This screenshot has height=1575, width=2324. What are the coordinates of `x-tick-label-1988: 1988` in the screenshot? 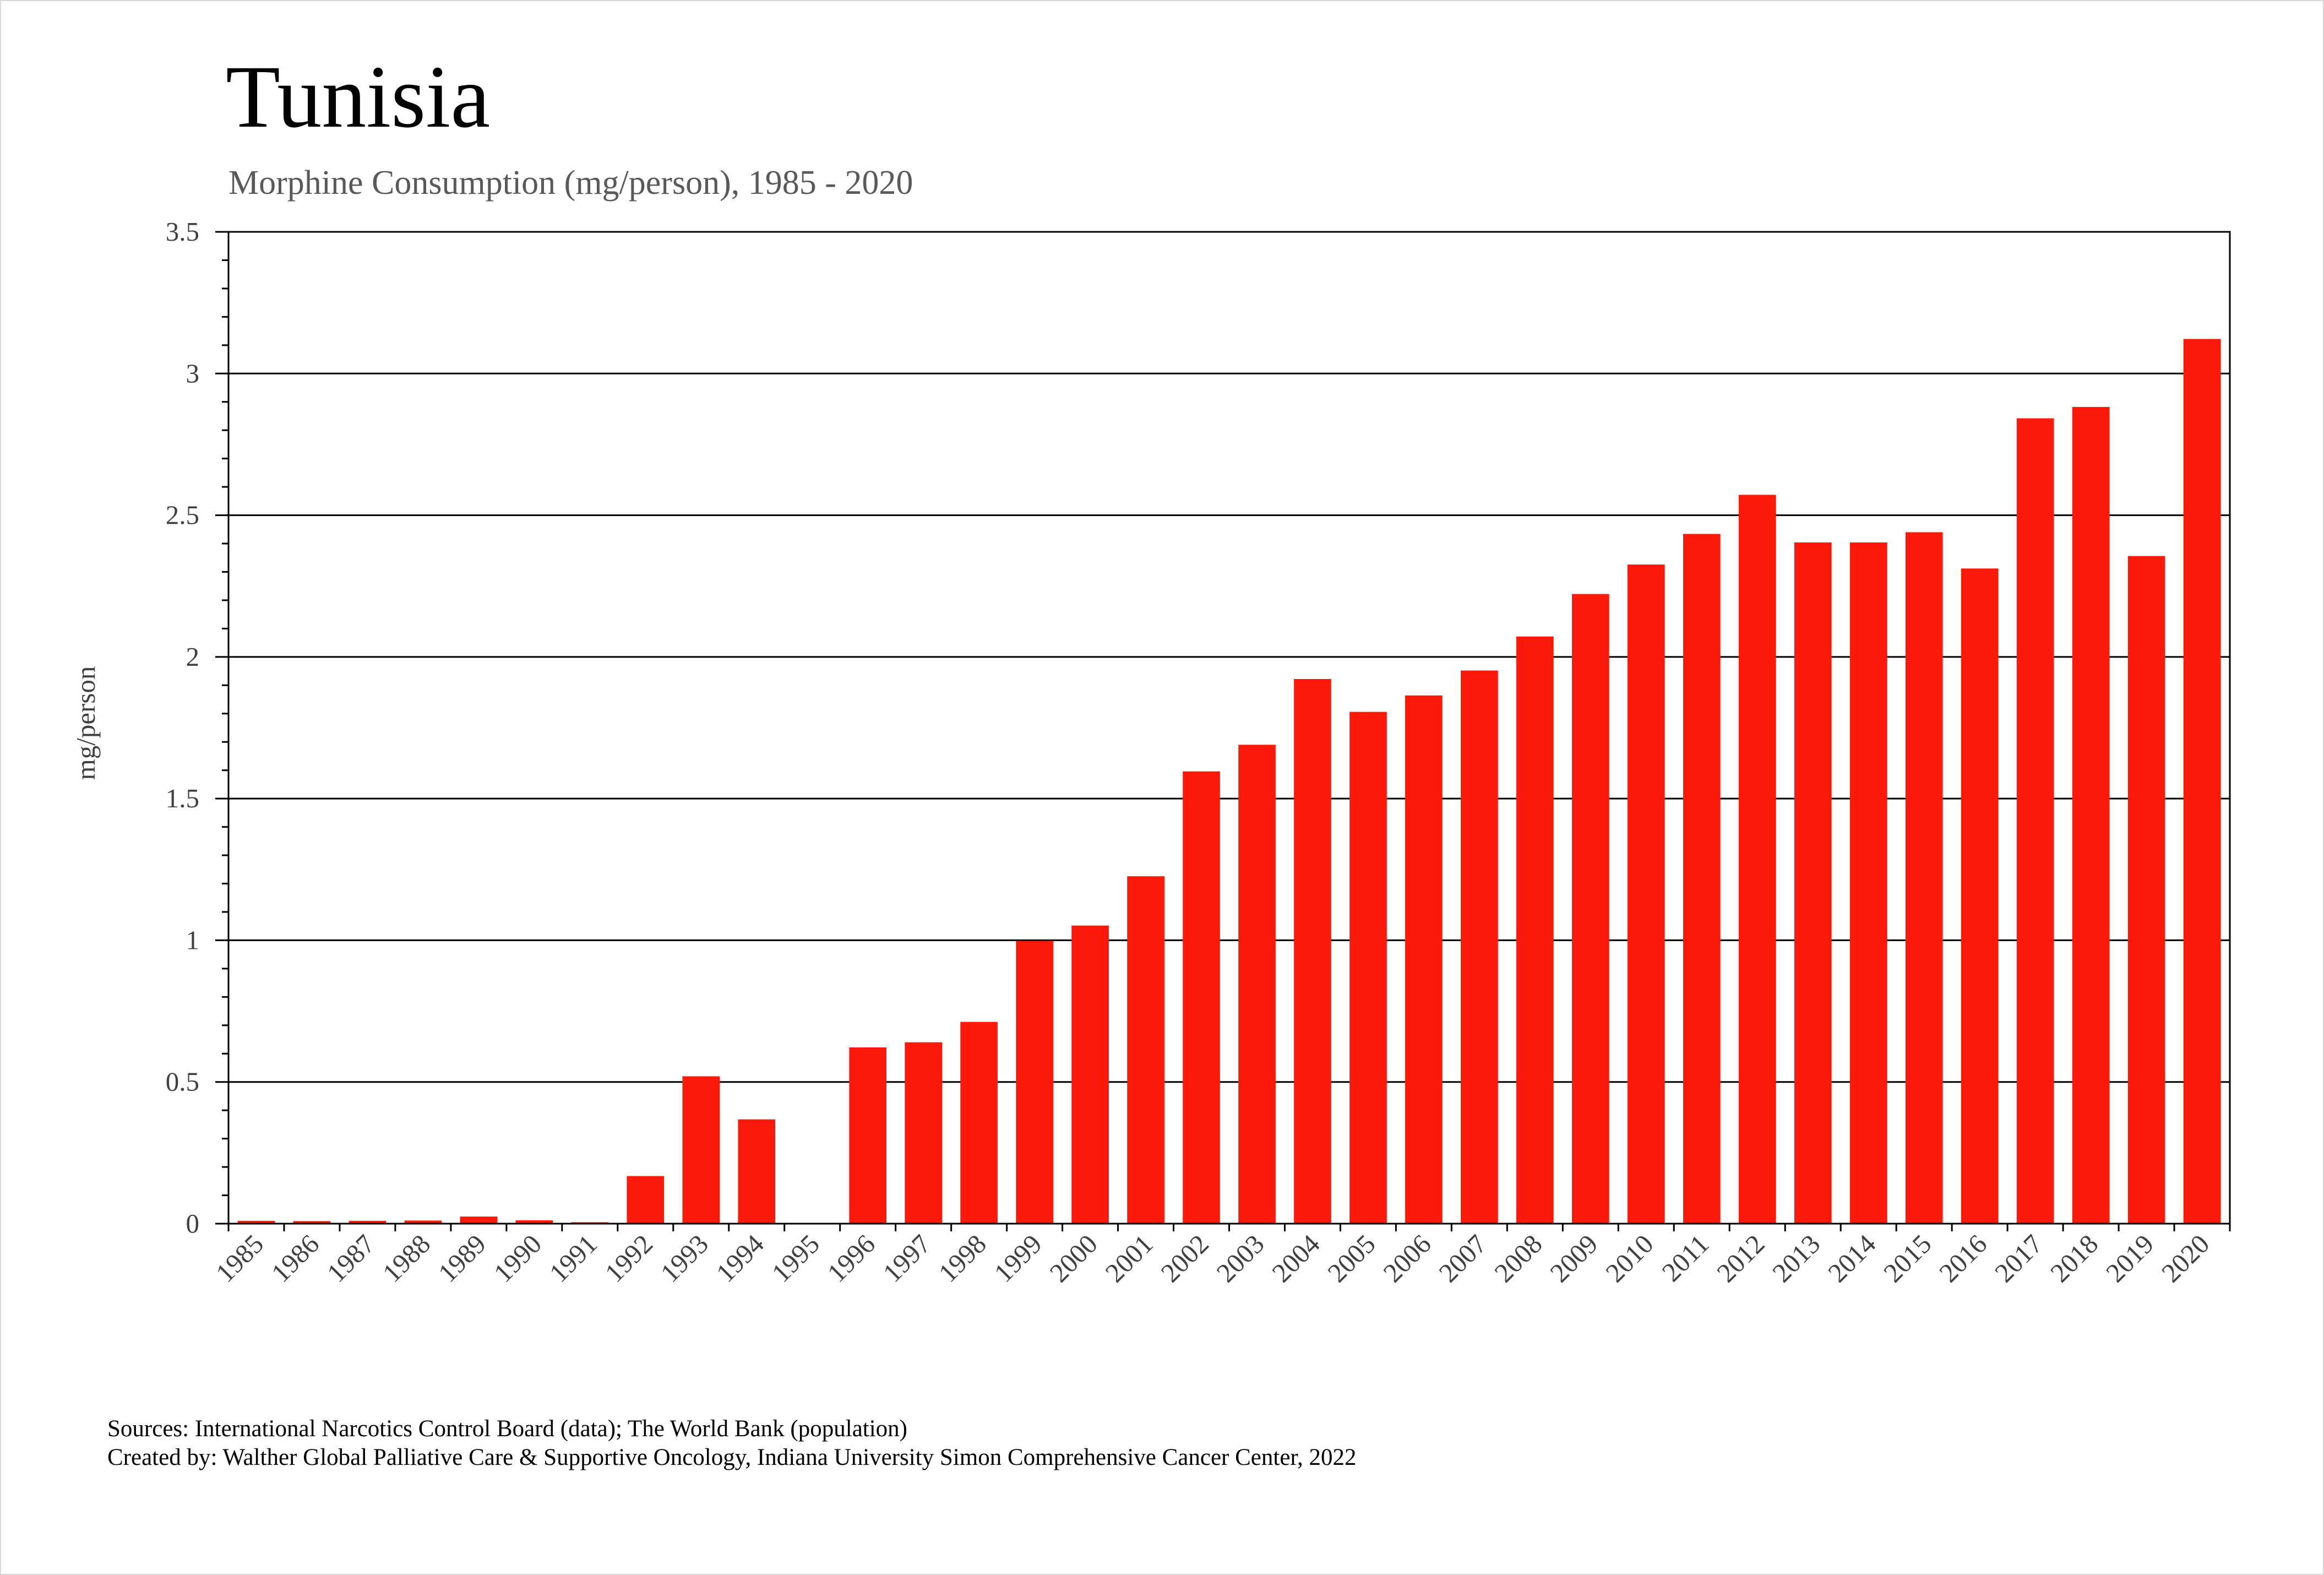 It's located at (406, 1258).